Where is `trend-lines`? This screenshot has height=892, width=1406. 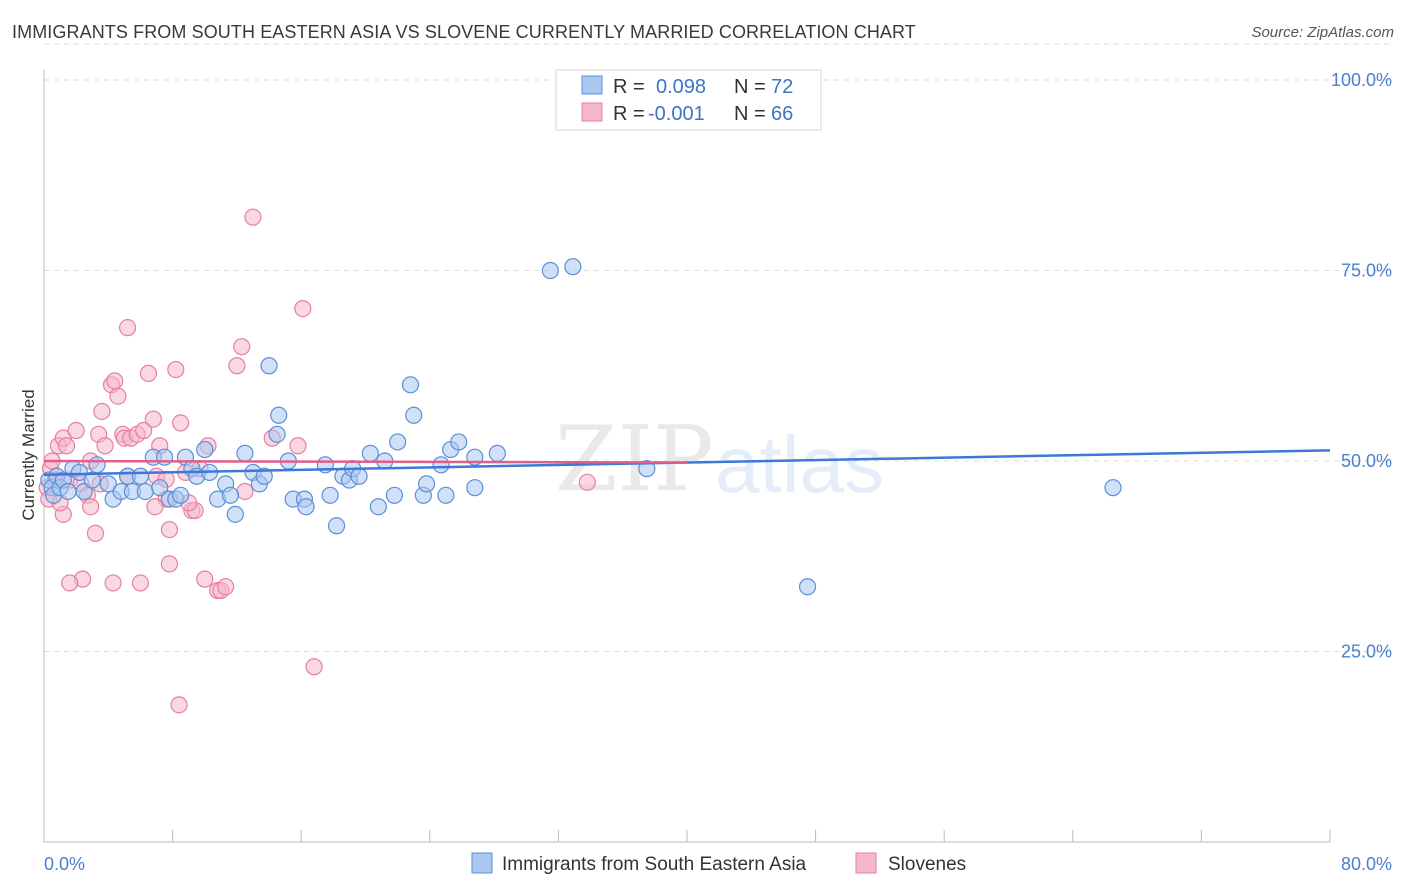
trend-lines is located at coordinates (687, 462).